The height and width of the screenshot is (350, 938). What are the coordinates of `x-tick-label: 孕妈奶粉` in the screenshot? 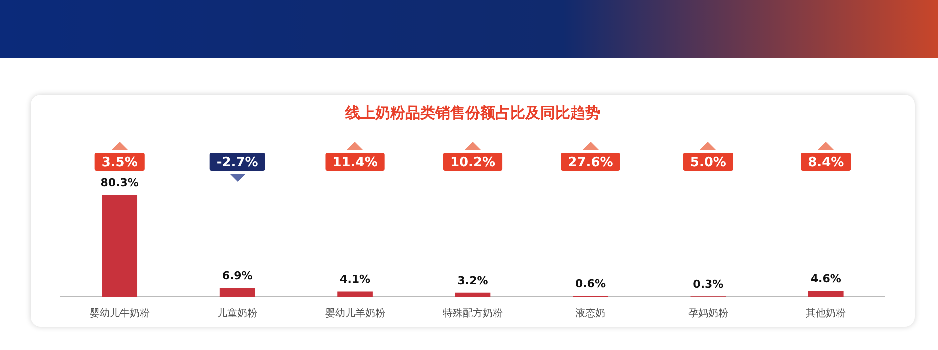 It's located at (708, 314).